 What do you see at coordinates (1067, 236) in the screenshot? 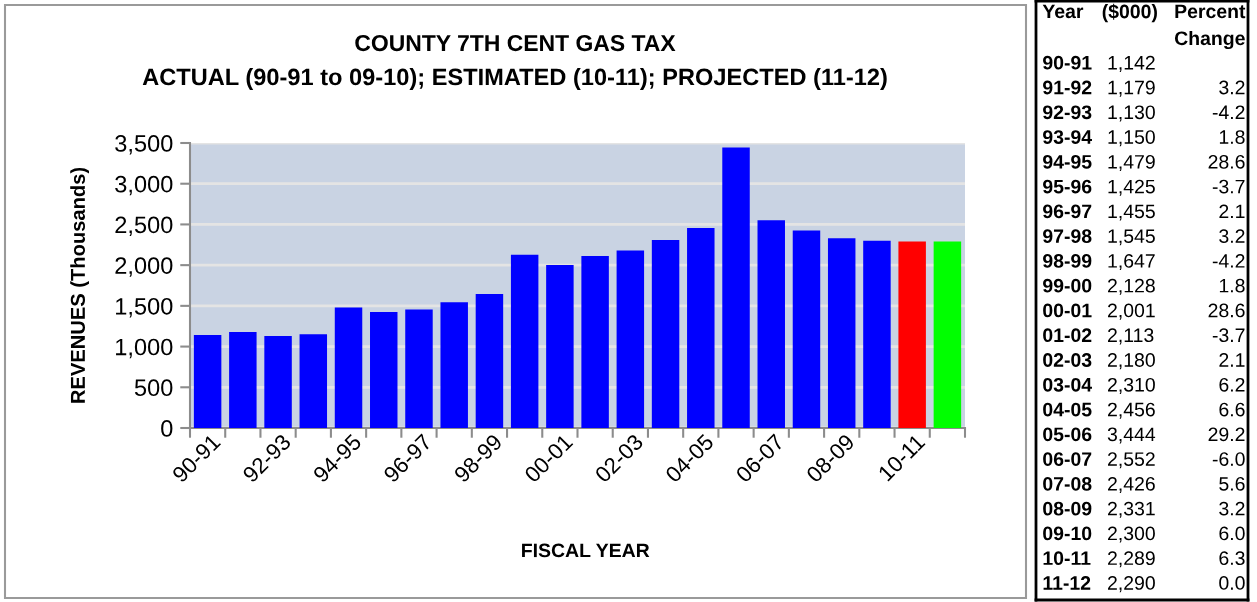
I see `category-label: 97-98` at bounding box center [1067, 236].